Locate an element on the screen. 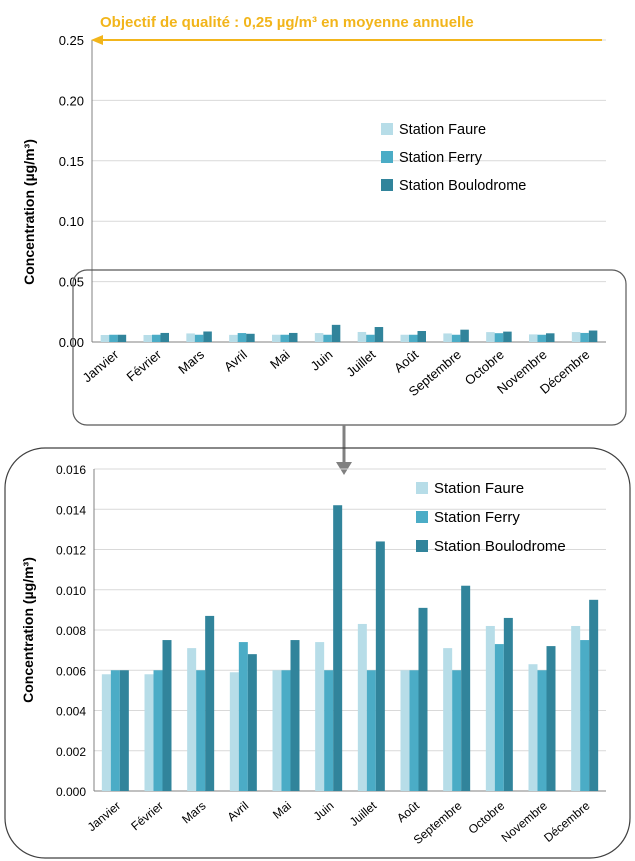  y-tick-label: 0.002 is located at coordinates (71, 752).